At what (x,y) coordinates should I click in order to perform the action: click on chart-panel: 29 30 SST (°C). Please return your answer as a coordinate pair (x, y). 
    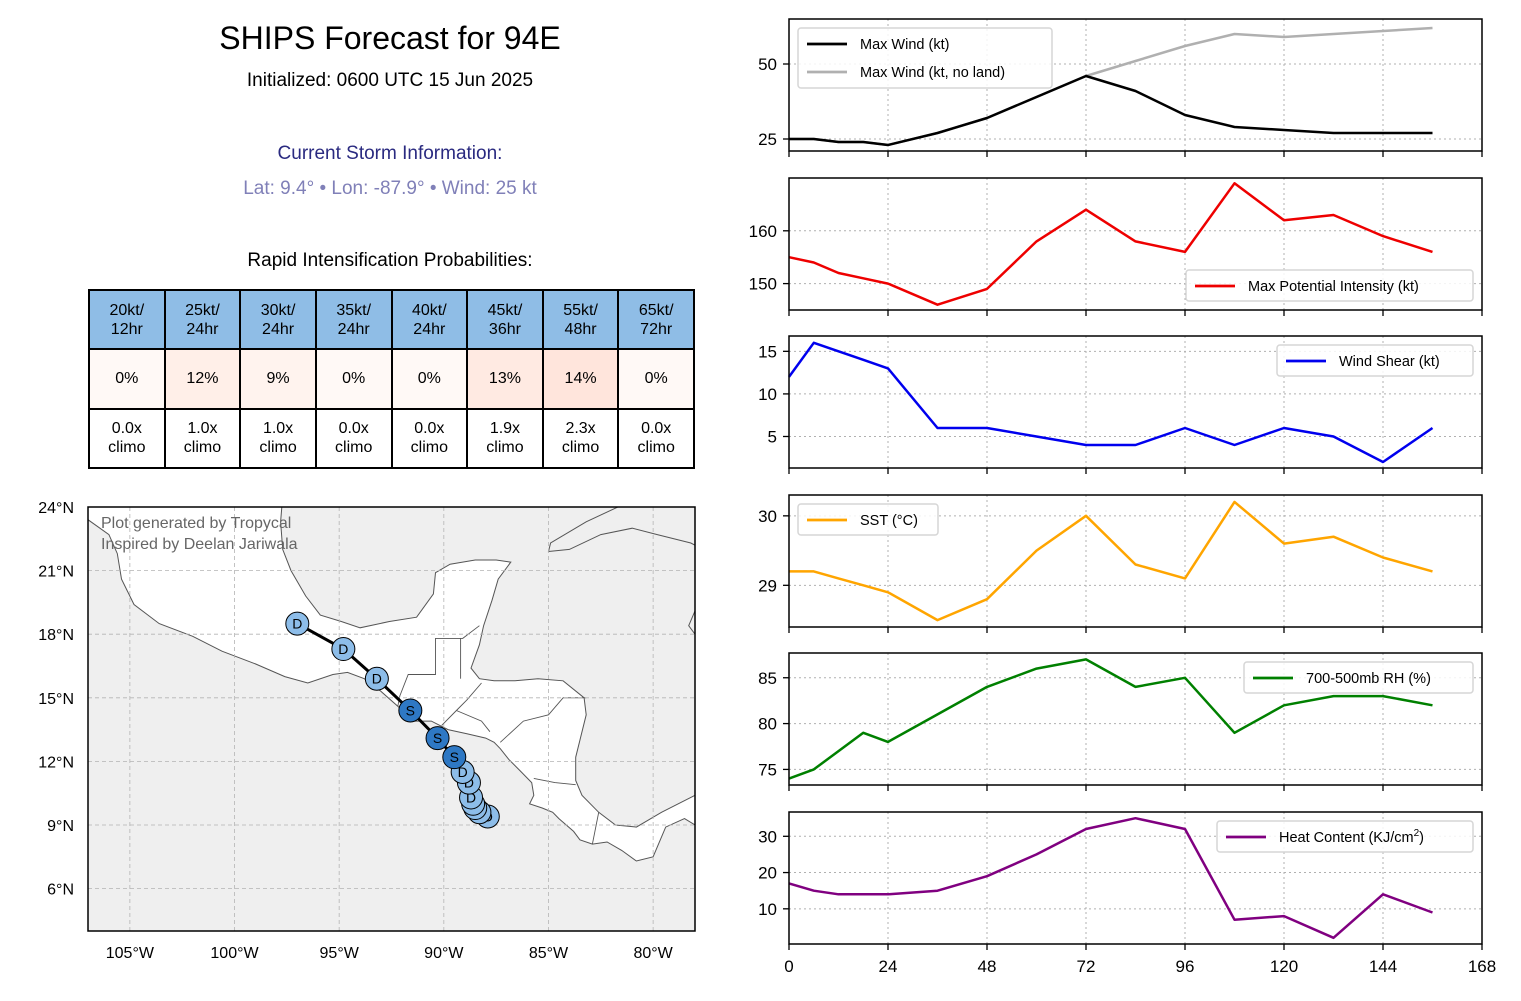
    Looking at the image, I should click on (1120, 563).